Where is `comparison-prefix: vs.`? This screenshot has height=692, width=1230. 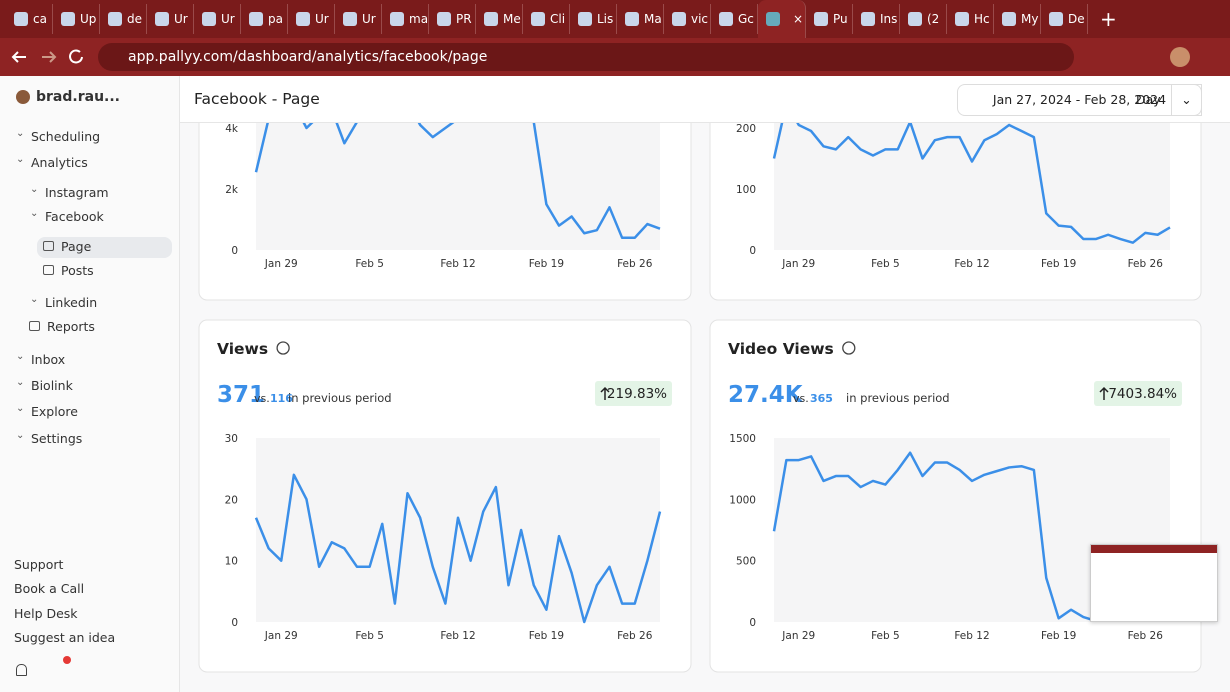 comparison-prefix: vs. is located at coordinates (801, 398).